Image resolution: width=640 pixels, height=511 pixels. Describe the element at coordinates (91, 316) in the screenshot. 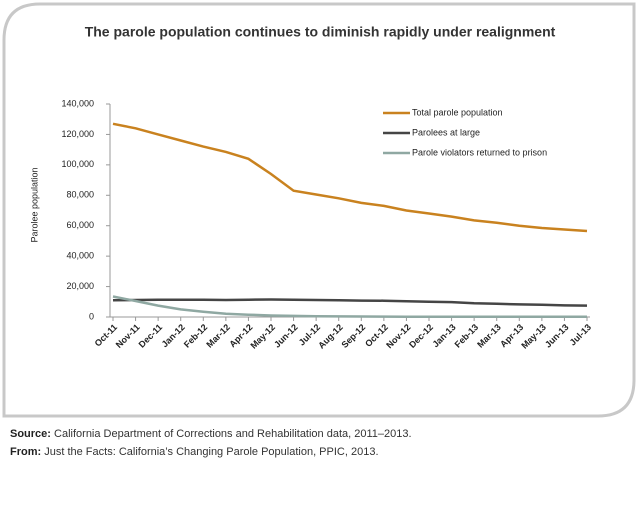

I see `y-tick-label: 0` at that location.